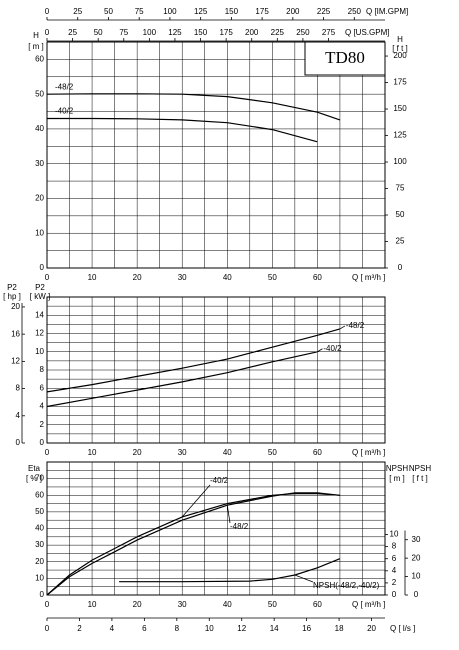  I want to click on y2-axis-label: P2, so click(12, 287).